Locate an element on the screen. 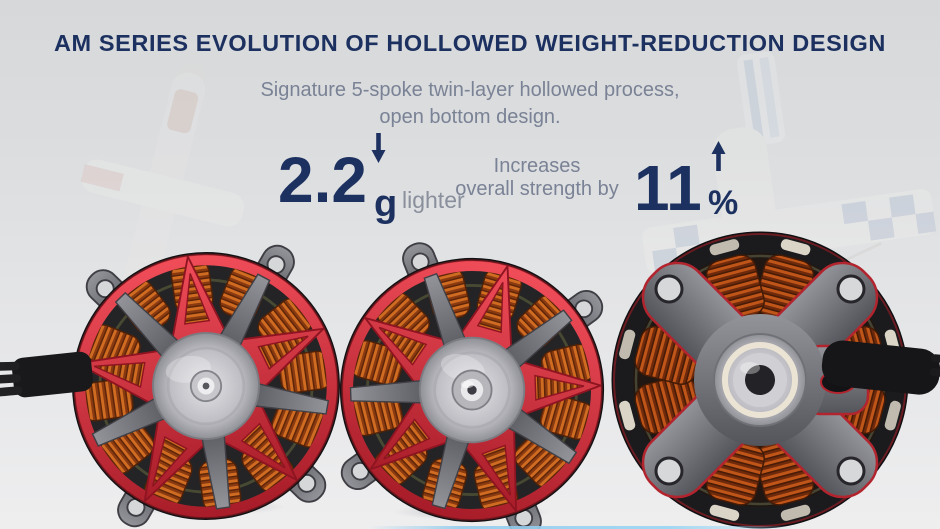  weight-value: 2.2 is located at coordinates (322, 180).